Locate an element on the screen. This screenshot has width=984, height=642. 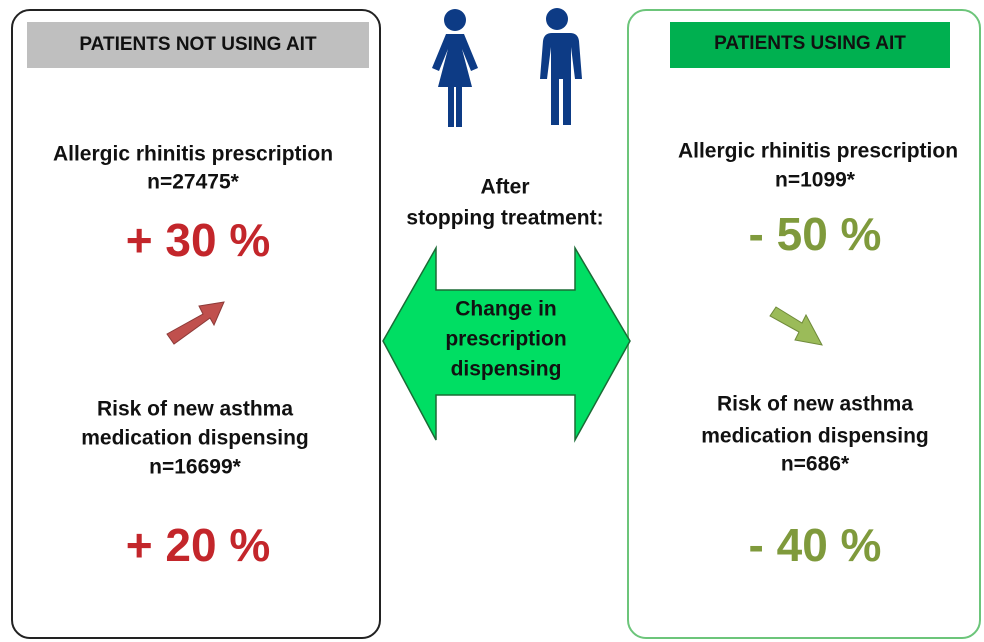
right-header-bg is located at coordinates (810, 45).